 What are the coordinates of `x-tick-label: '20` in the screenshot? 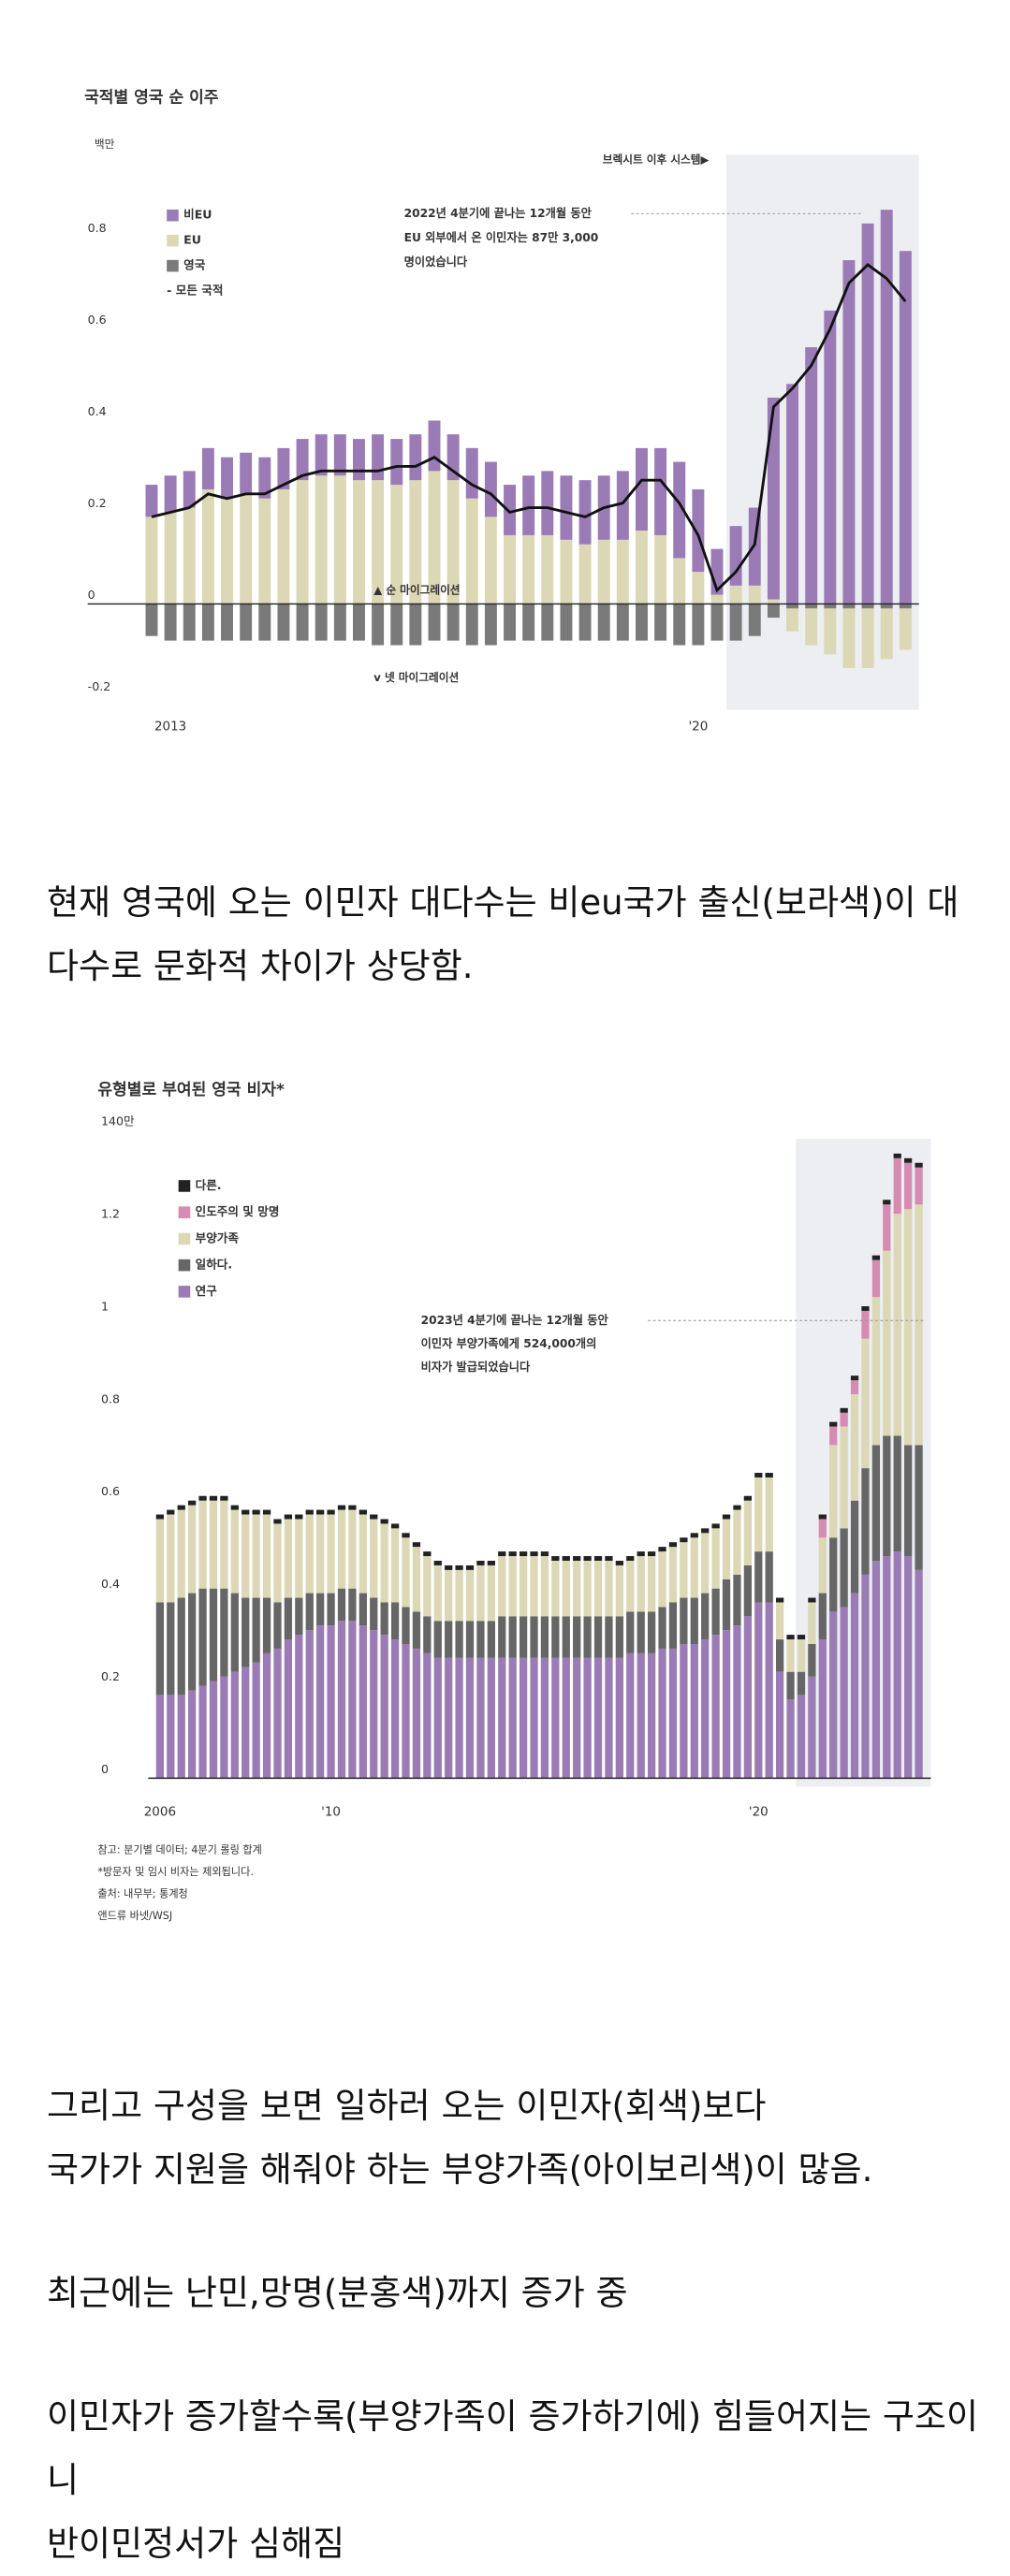 It's located at (698, 727).